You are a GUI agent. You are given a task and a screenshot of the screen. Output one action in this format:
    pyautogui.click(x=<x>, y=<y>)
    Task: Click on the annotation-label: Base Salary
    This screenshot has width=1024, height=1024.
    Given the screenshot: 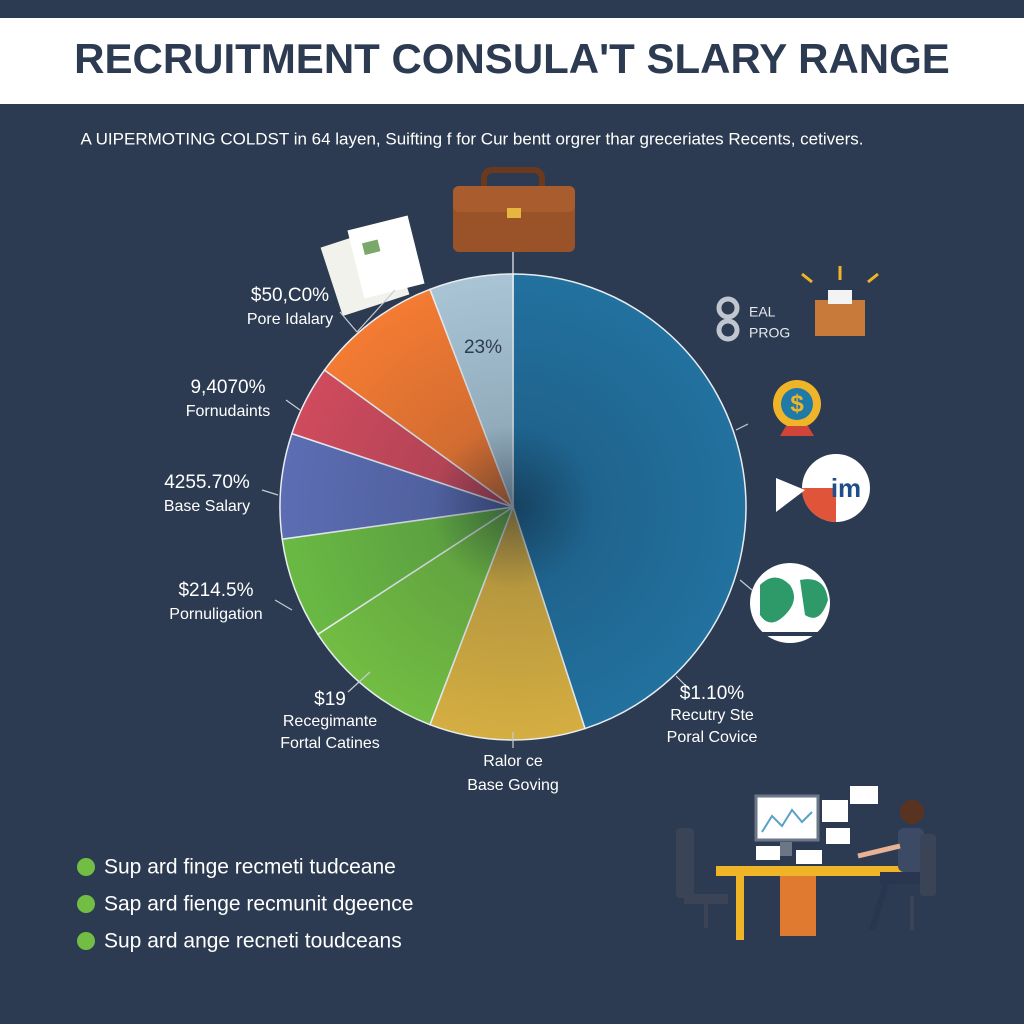 What is the action you would take?
    pyautogui.click(x=207, y=506)
    